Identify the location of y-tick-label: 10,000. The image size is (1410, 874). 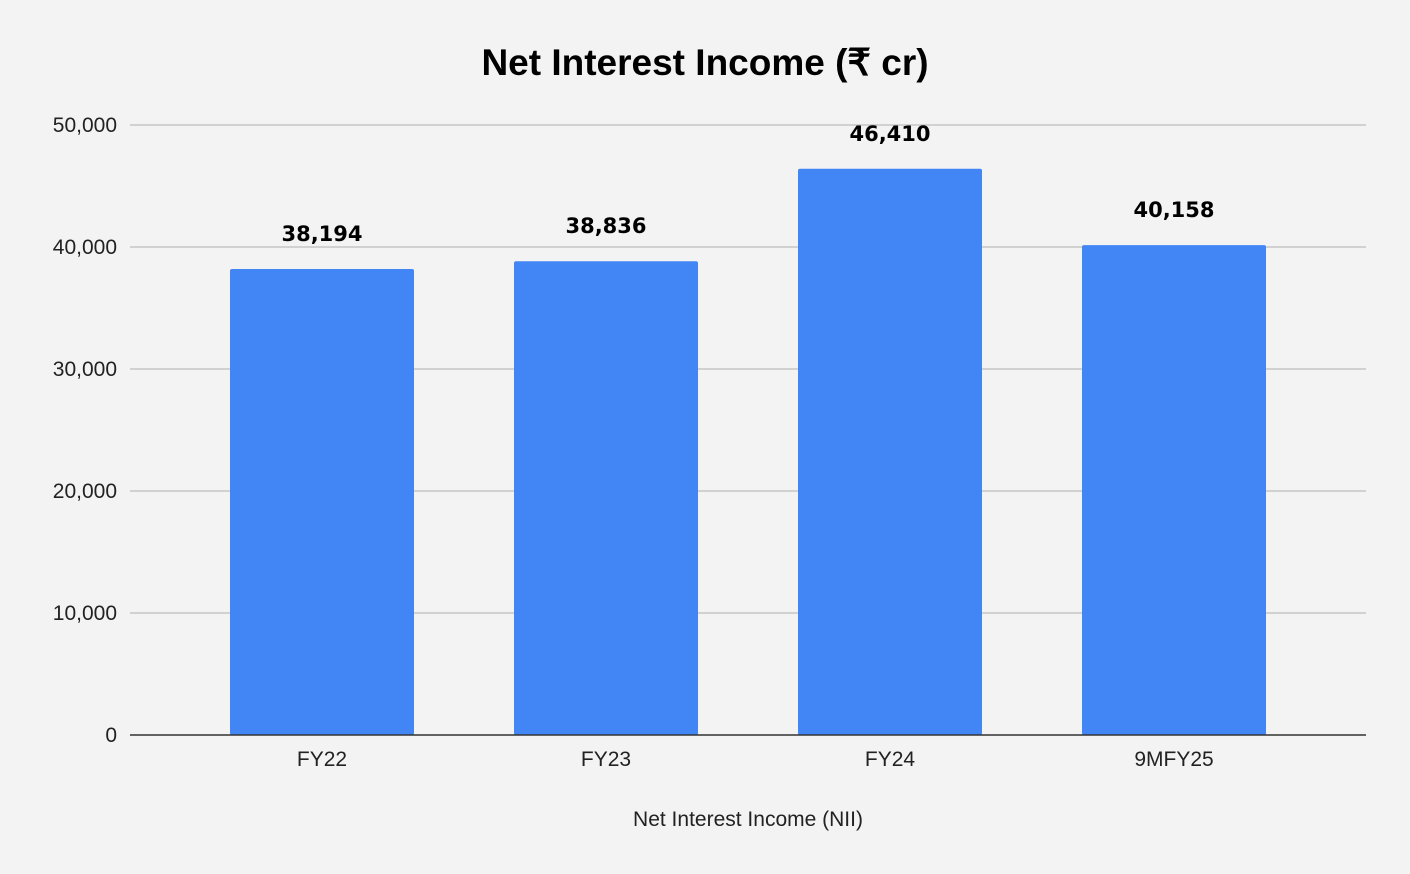
(85, 613).